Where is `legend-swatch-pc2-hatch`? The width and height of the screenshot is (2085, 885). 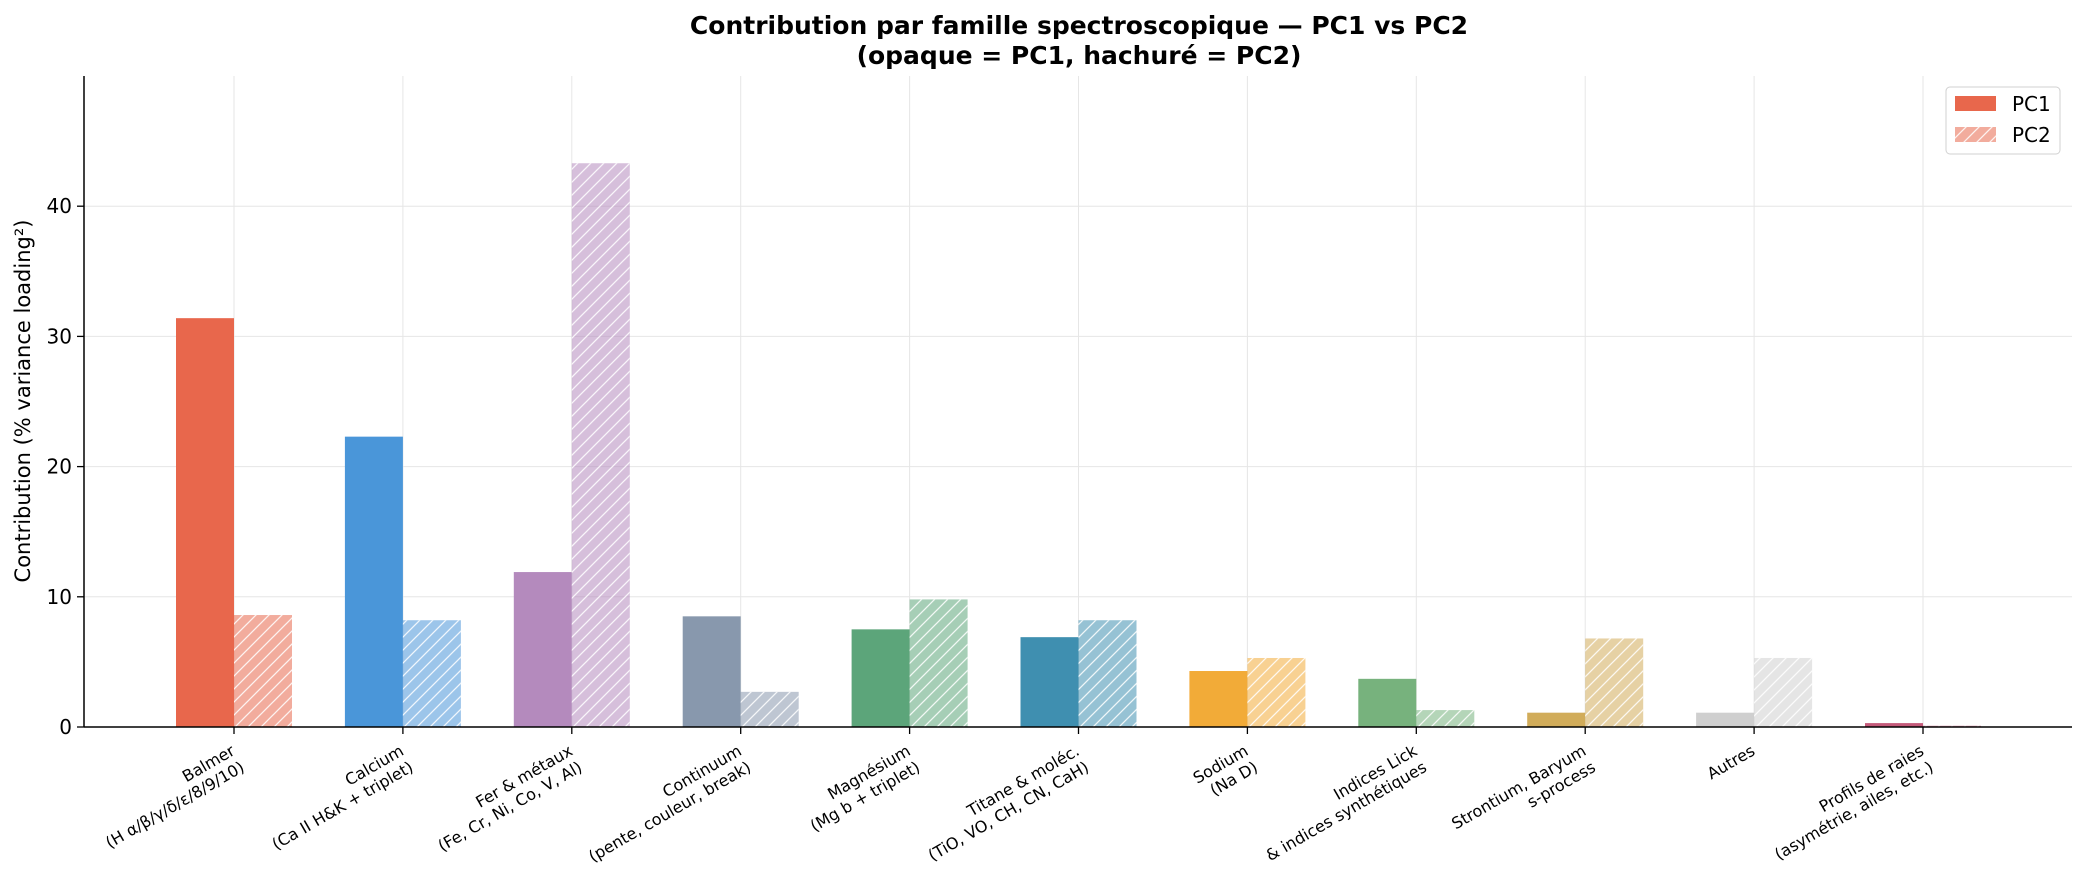 legend-swatch-pc2-hatch is located at coordinates (1975, 134).